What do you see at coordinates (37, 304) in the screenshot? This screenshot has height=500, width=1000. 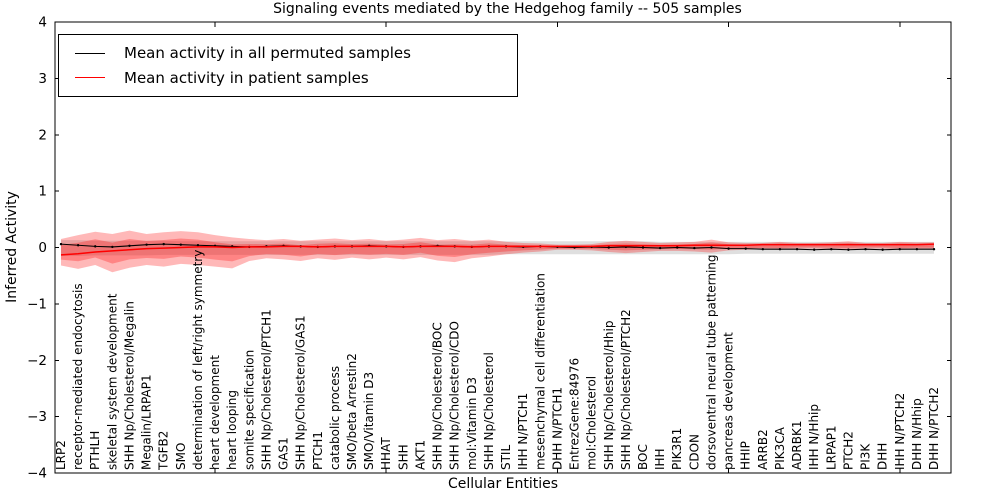 I see `y-tick-label: −1` at bounding box center [37, 304].